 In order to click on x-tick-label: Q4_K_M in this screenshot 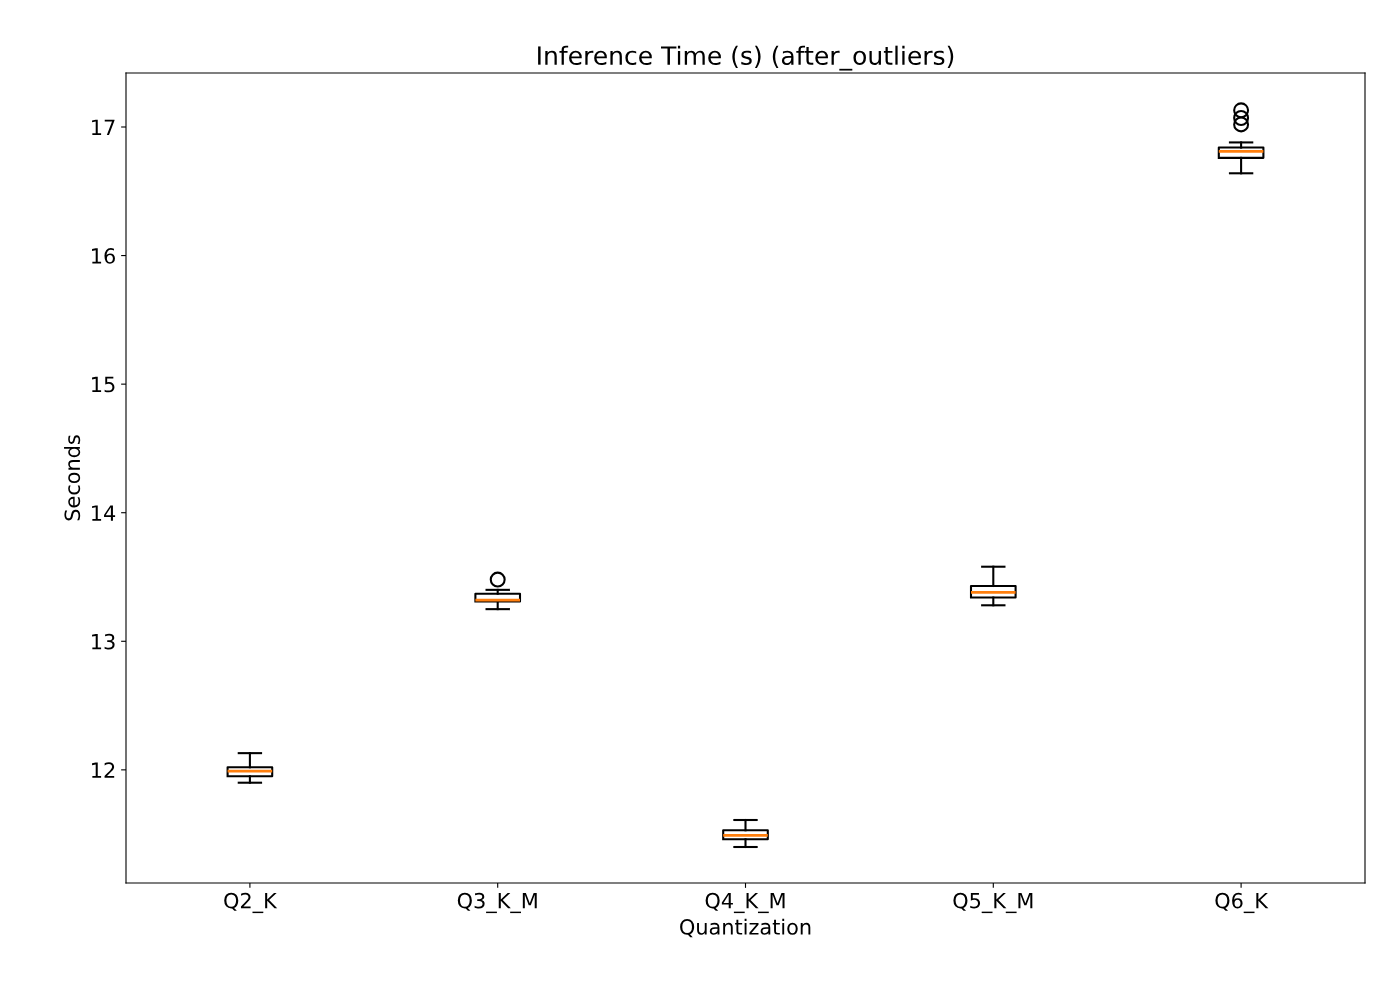, I will do `click(745, 903)`.